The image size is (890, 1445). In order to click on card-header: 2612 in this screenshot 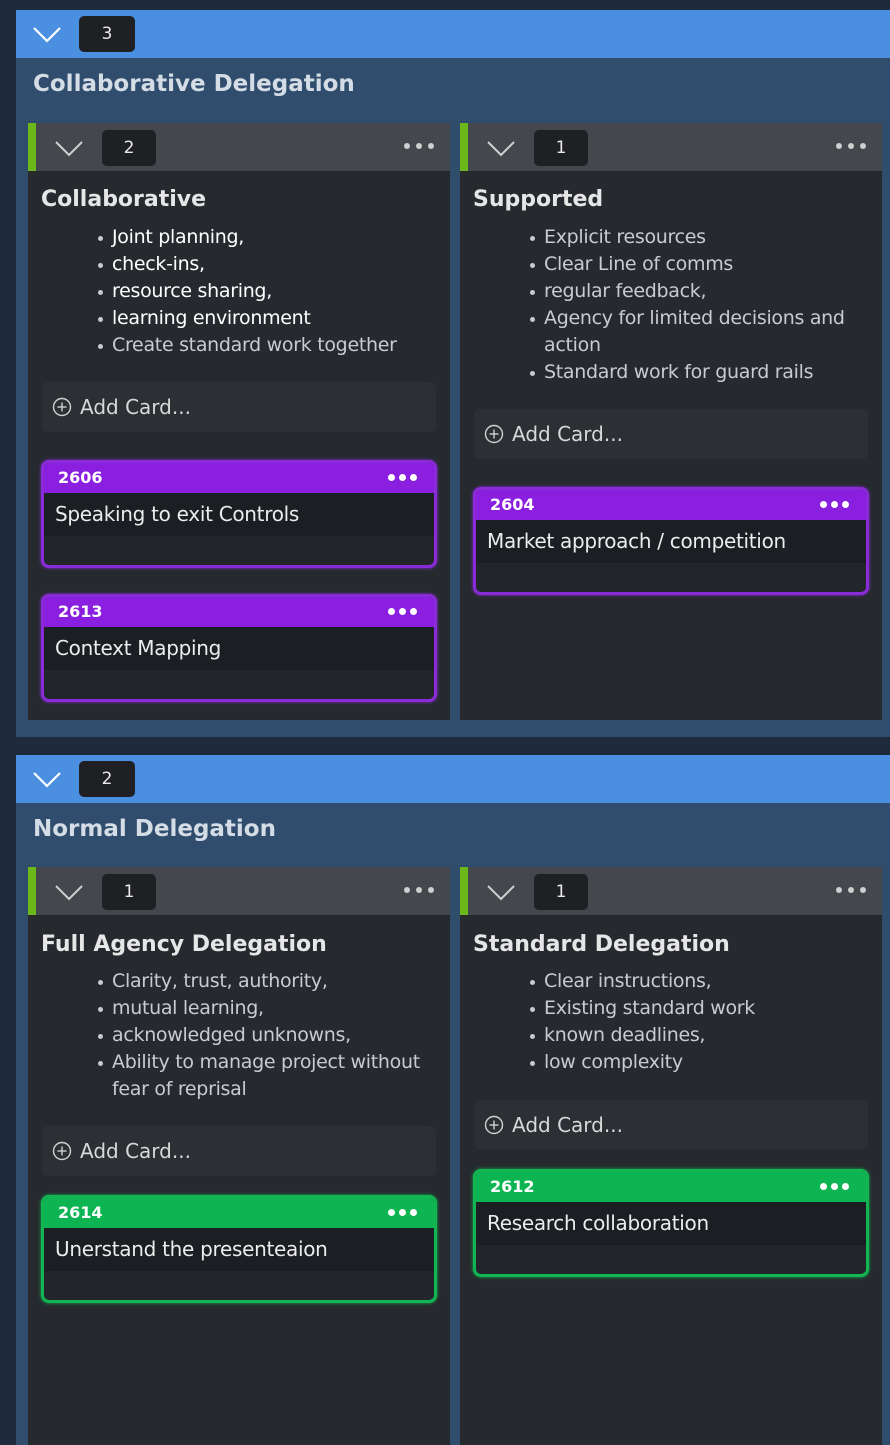, I will do `click(671, 1187)`.